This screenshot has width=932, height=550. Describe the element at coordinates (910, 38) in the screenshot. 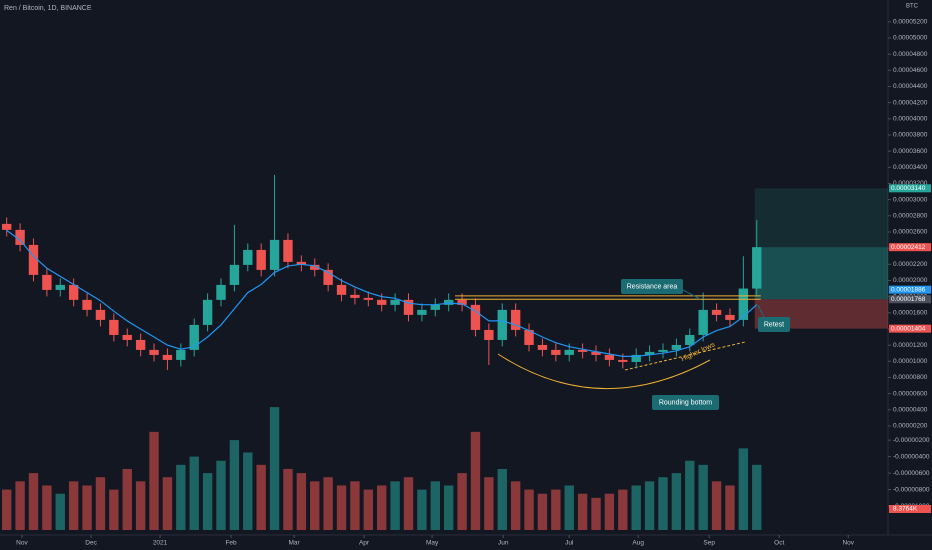

I see `y-tick-label: 0.00005000` at that location.